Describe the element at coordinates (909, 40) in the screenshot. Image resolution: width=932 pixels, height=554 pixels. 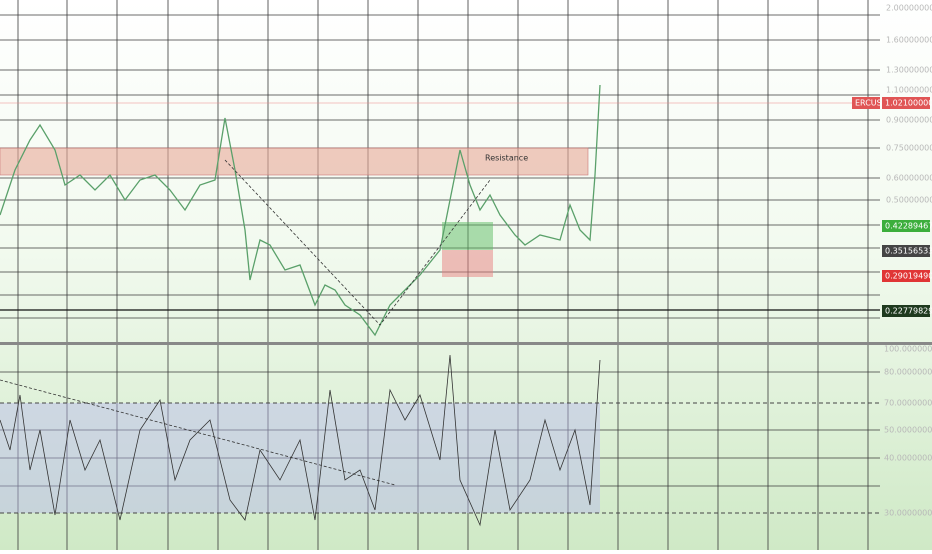
I see `axis-label: 1.60000000` at that location.